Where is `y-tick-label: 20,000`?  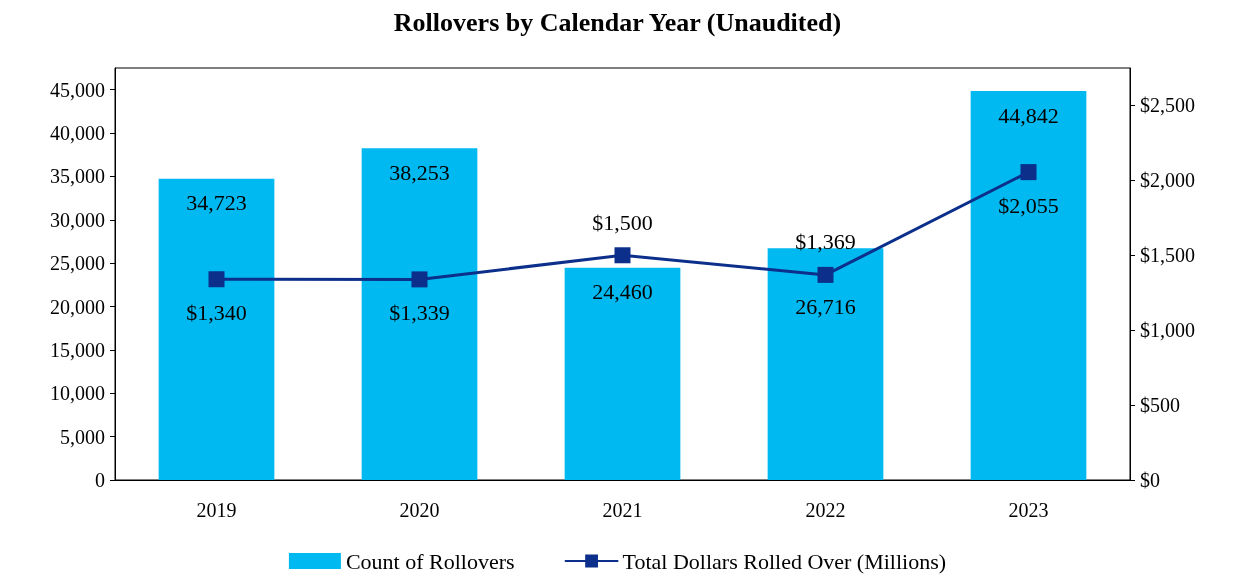
y-tick-label: 20,000 is located at coordinates (77, 306).